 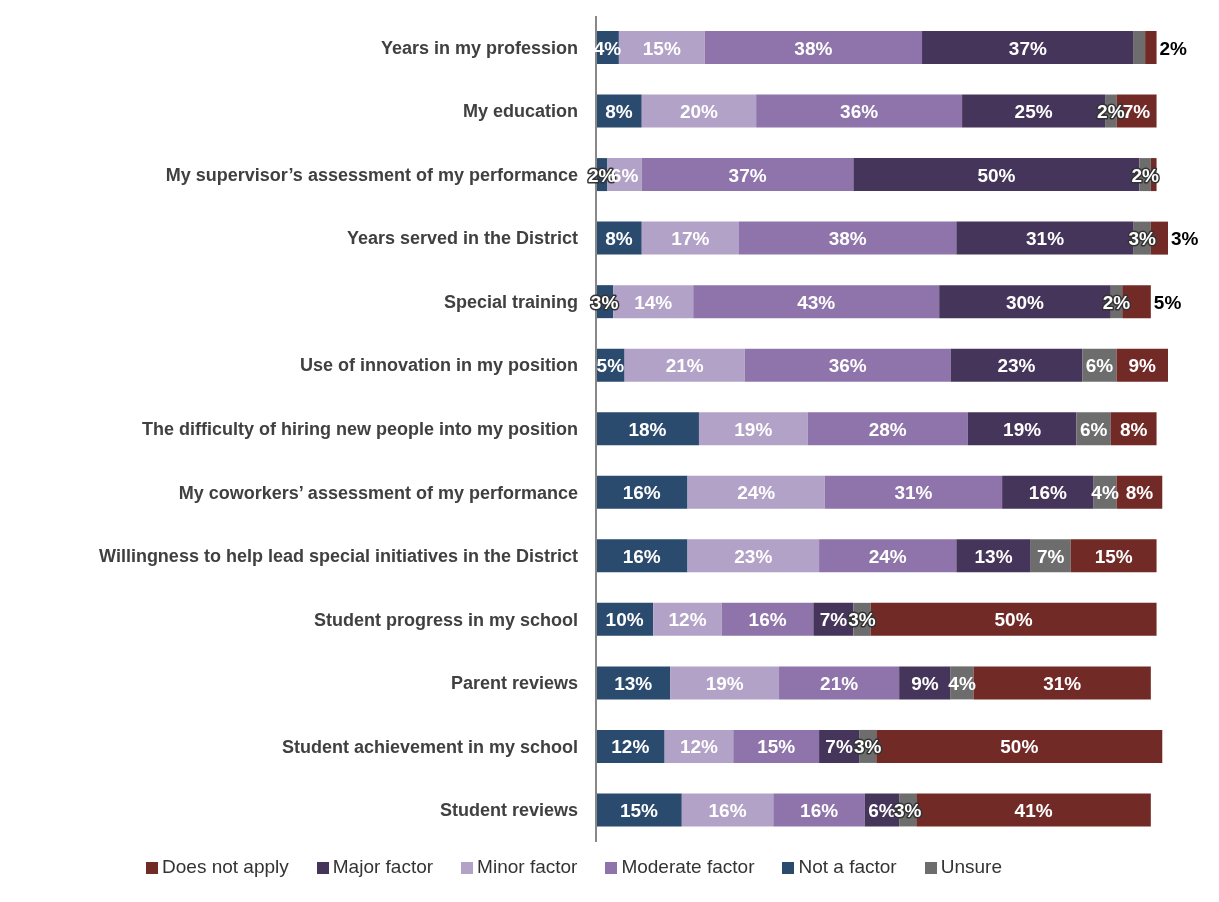 I want to click on legend-label: Moderate factor, so click(x=688, y=866).